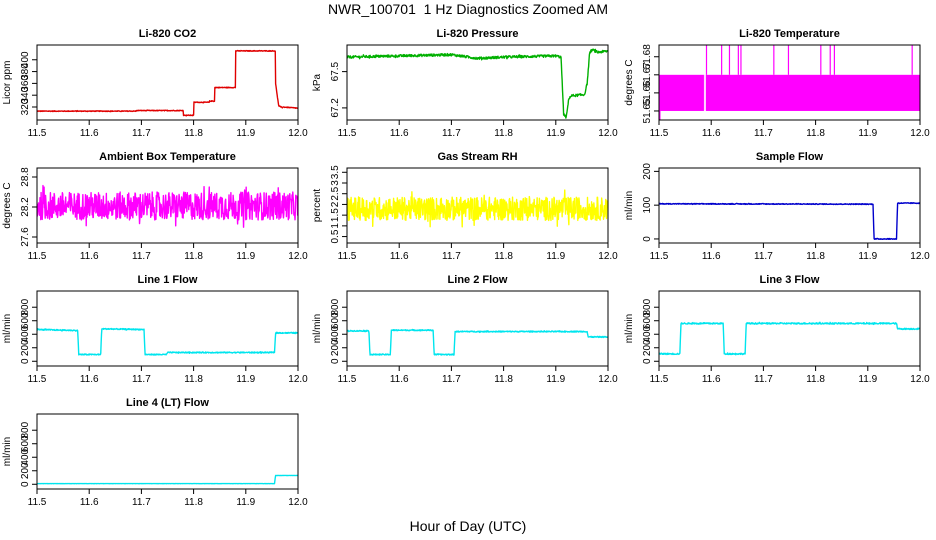 The width and height of the screenshot is (936, 540). Describe the element at coordinates (335, 193) in the screenshot. I see `chart-y-tick-label: 2.5` at that location.